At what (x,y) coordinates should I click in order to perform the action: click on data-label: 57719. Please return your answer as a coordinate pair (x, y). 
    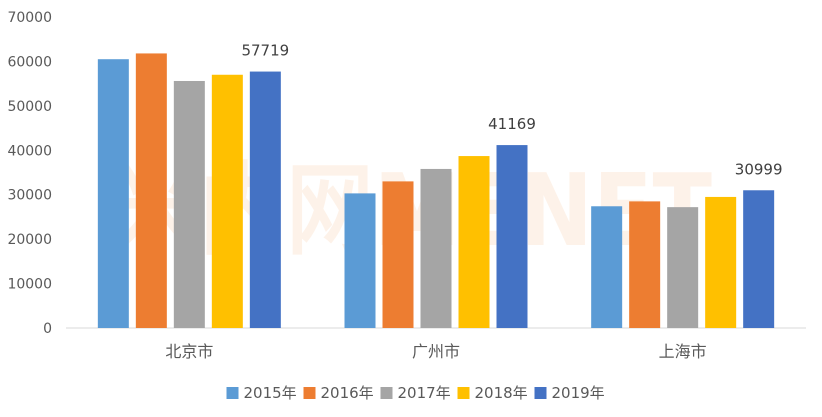
    Looking at the image, I should click on (265, 51).